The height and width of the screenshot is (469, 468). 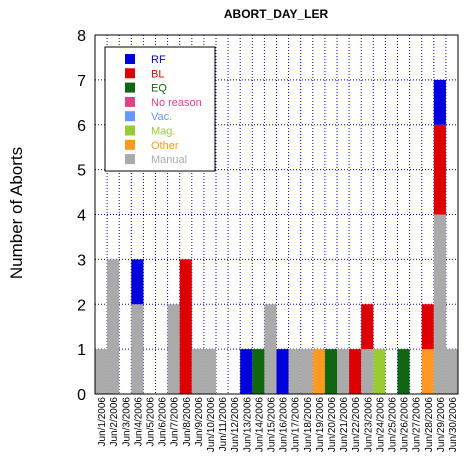 I want to click on y-tick-label: 0, so click(x=81, y=395).